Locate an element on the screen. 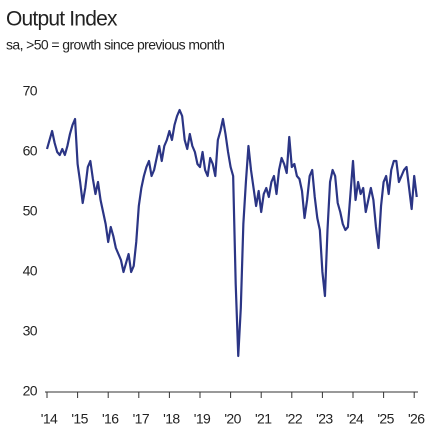  y-tick-label: 20 is located at coordinates (30, 391).